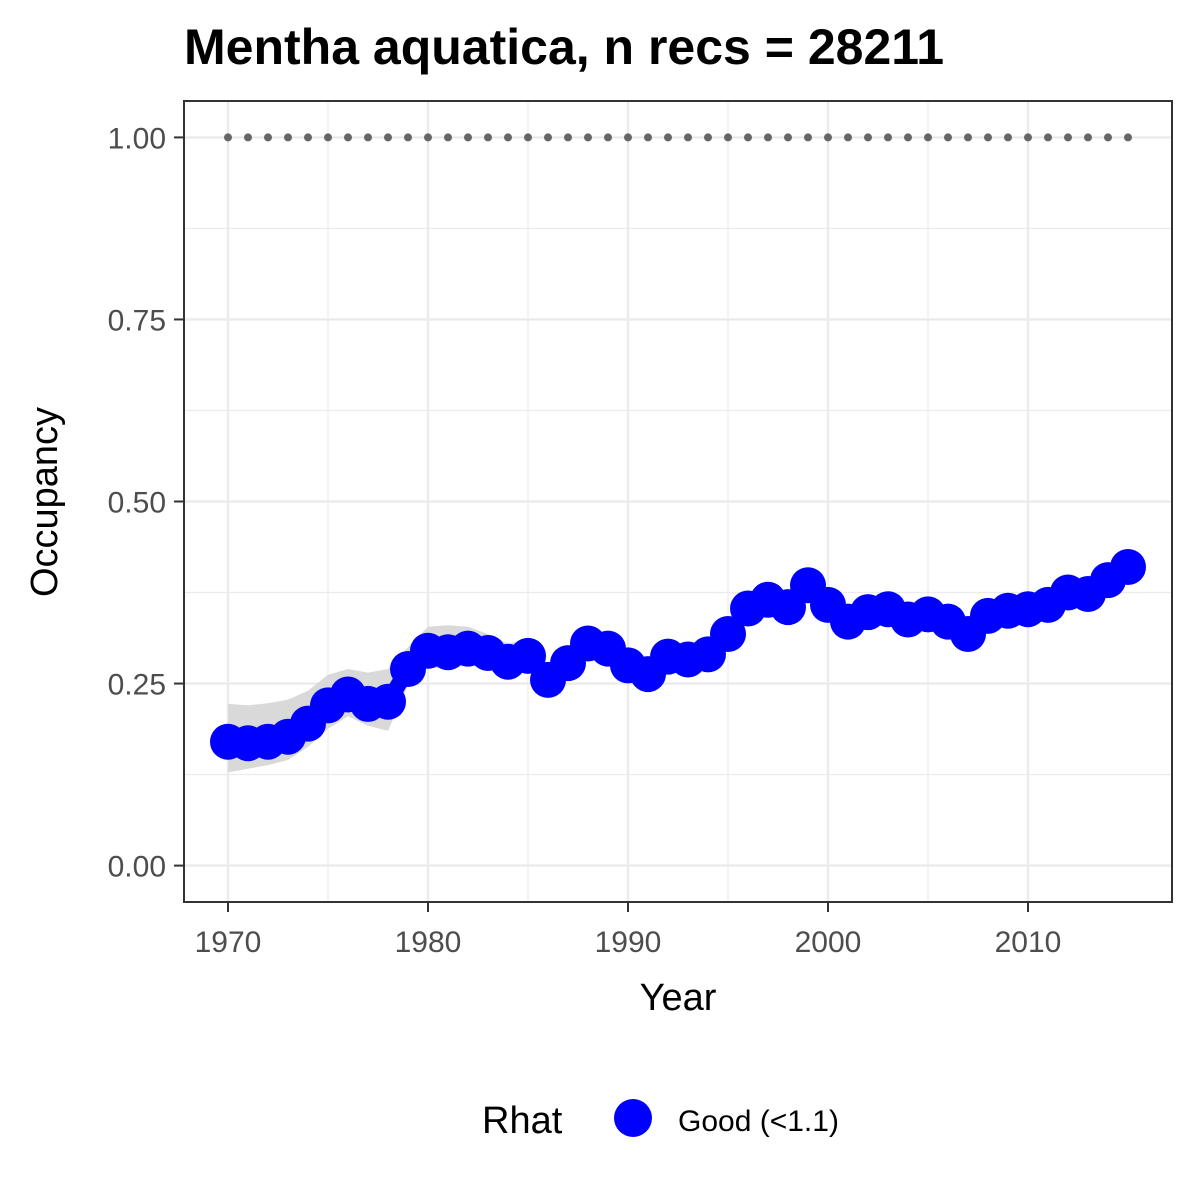  I want to click on legend: Rhat Good (<1.1), so click(660, 1120).